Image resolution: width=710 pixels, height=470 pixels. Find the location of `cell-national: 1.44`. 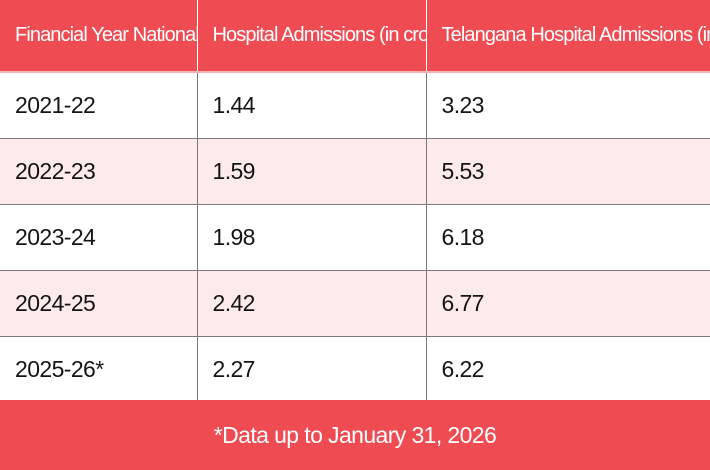

cell-national: 1.44 is located at coordinates (311, 105).